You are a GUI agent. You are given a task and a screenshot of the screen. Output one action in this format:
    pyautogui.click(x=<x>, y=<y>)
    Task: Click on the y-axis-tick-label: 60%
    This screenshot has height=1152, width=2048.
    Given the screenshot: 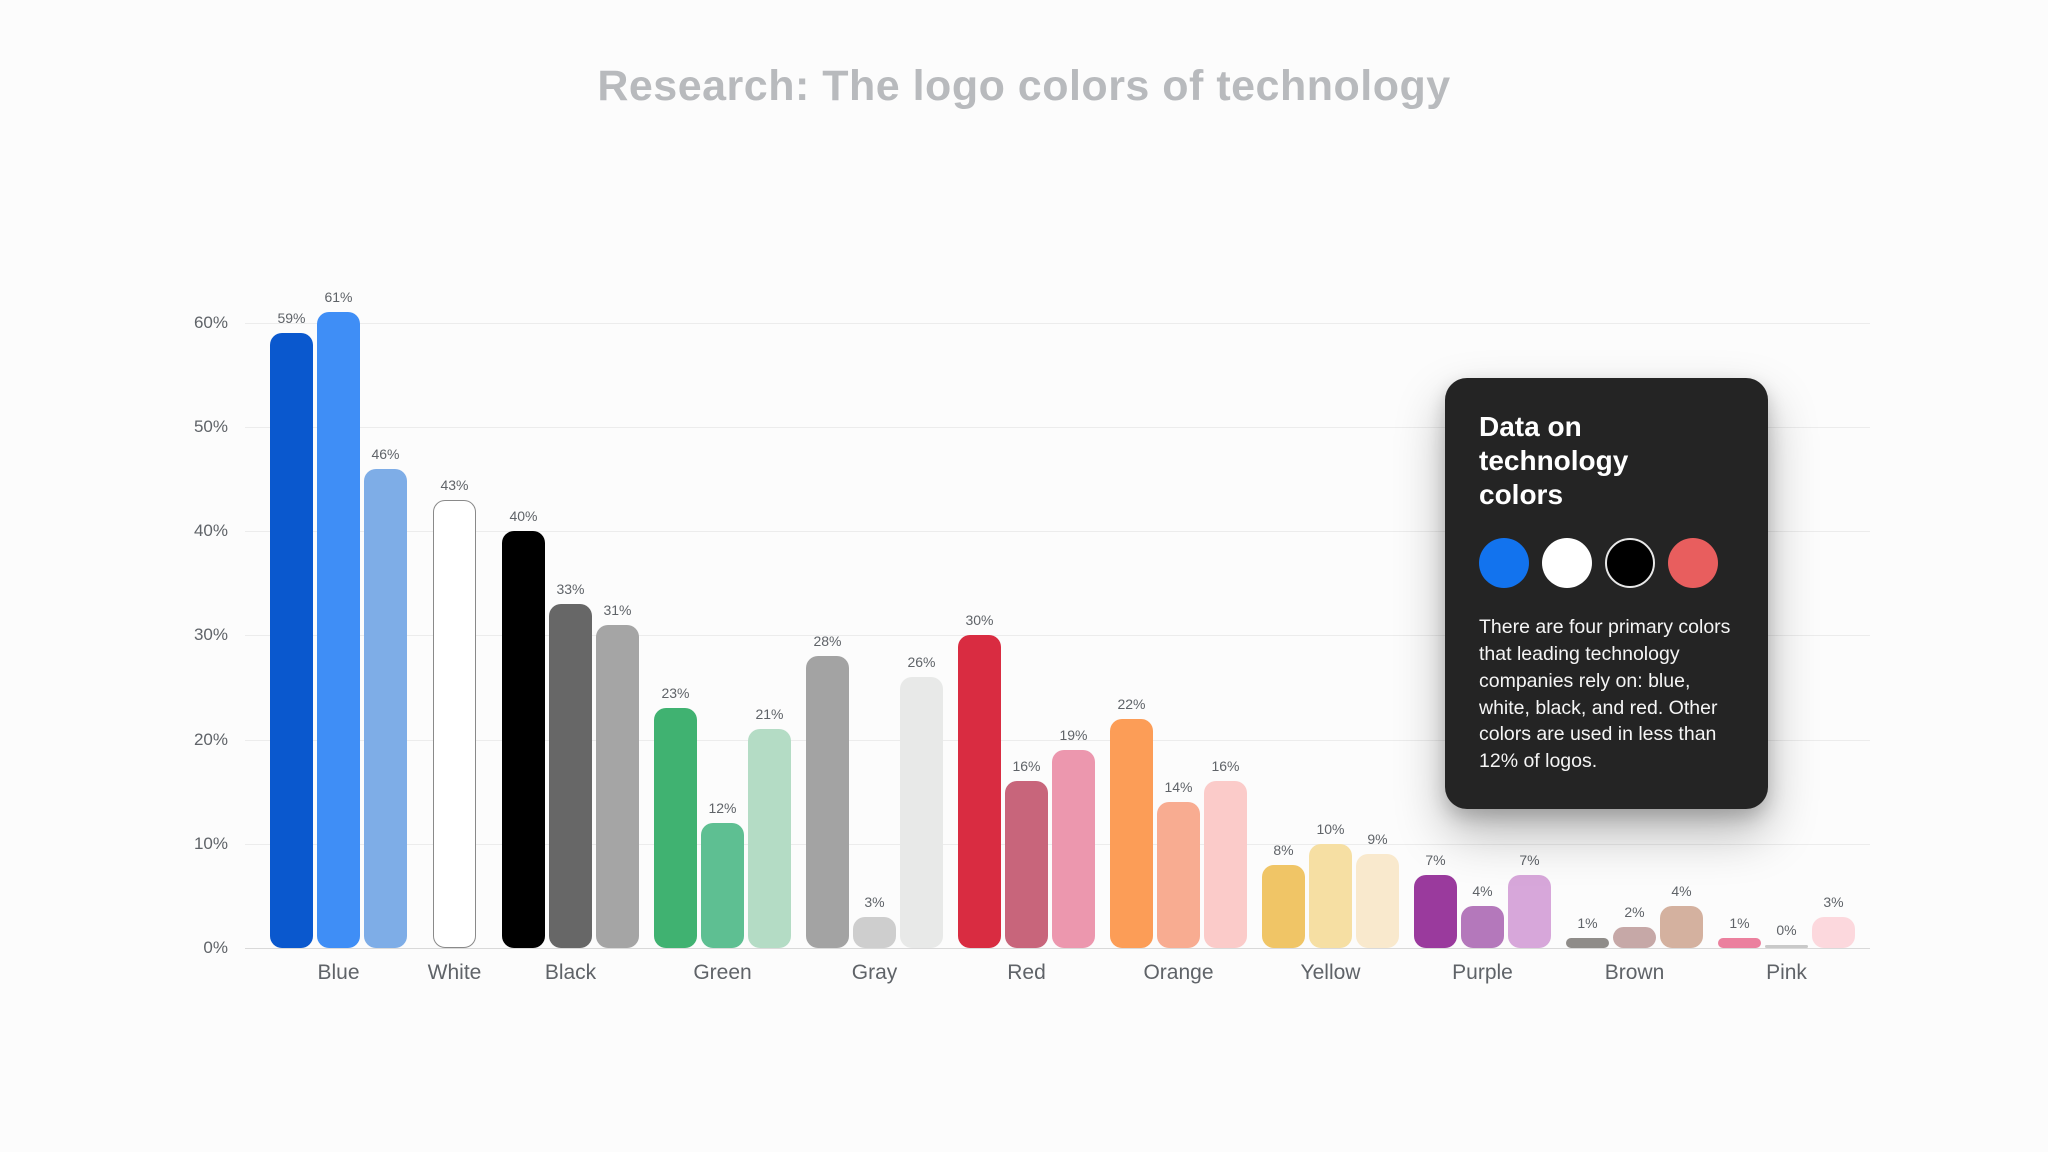 What is the action you would take?
    pyautogui.click(x=210, y=322)
    